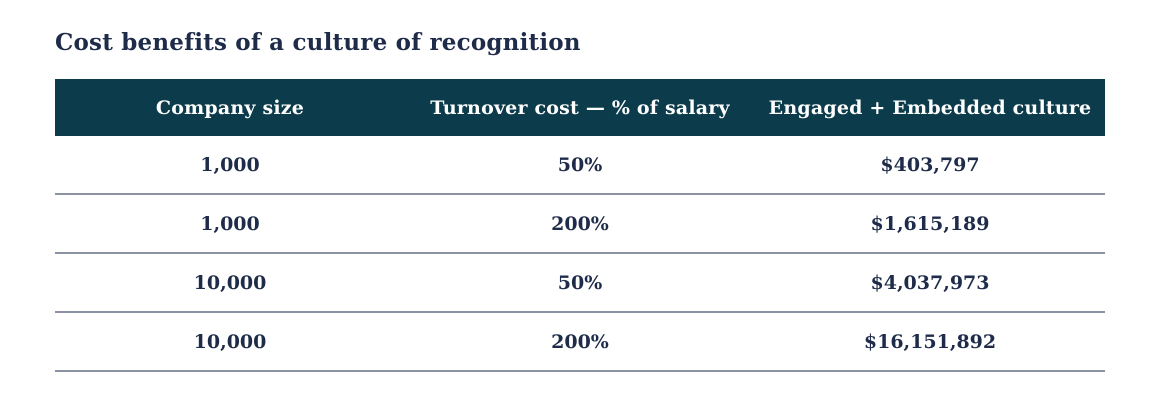 The width and height of the screenshot is (1151, 411). I want to click on table-row: 10,000 200% $16,151,892, so click(580, 342).